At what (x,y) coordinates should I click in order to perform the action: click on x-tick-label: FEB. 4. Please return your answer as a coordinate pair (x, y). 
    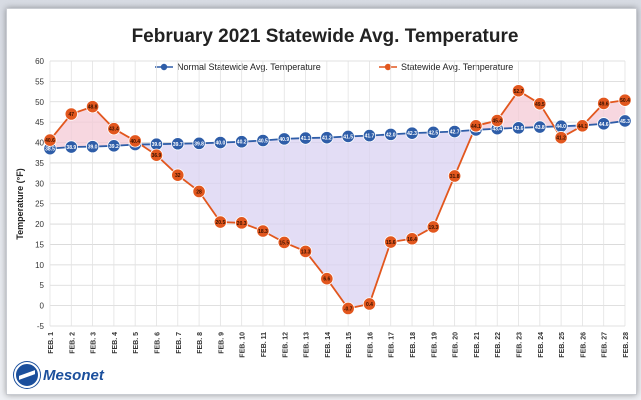
    Looking at the image, I should click on (115, 343).